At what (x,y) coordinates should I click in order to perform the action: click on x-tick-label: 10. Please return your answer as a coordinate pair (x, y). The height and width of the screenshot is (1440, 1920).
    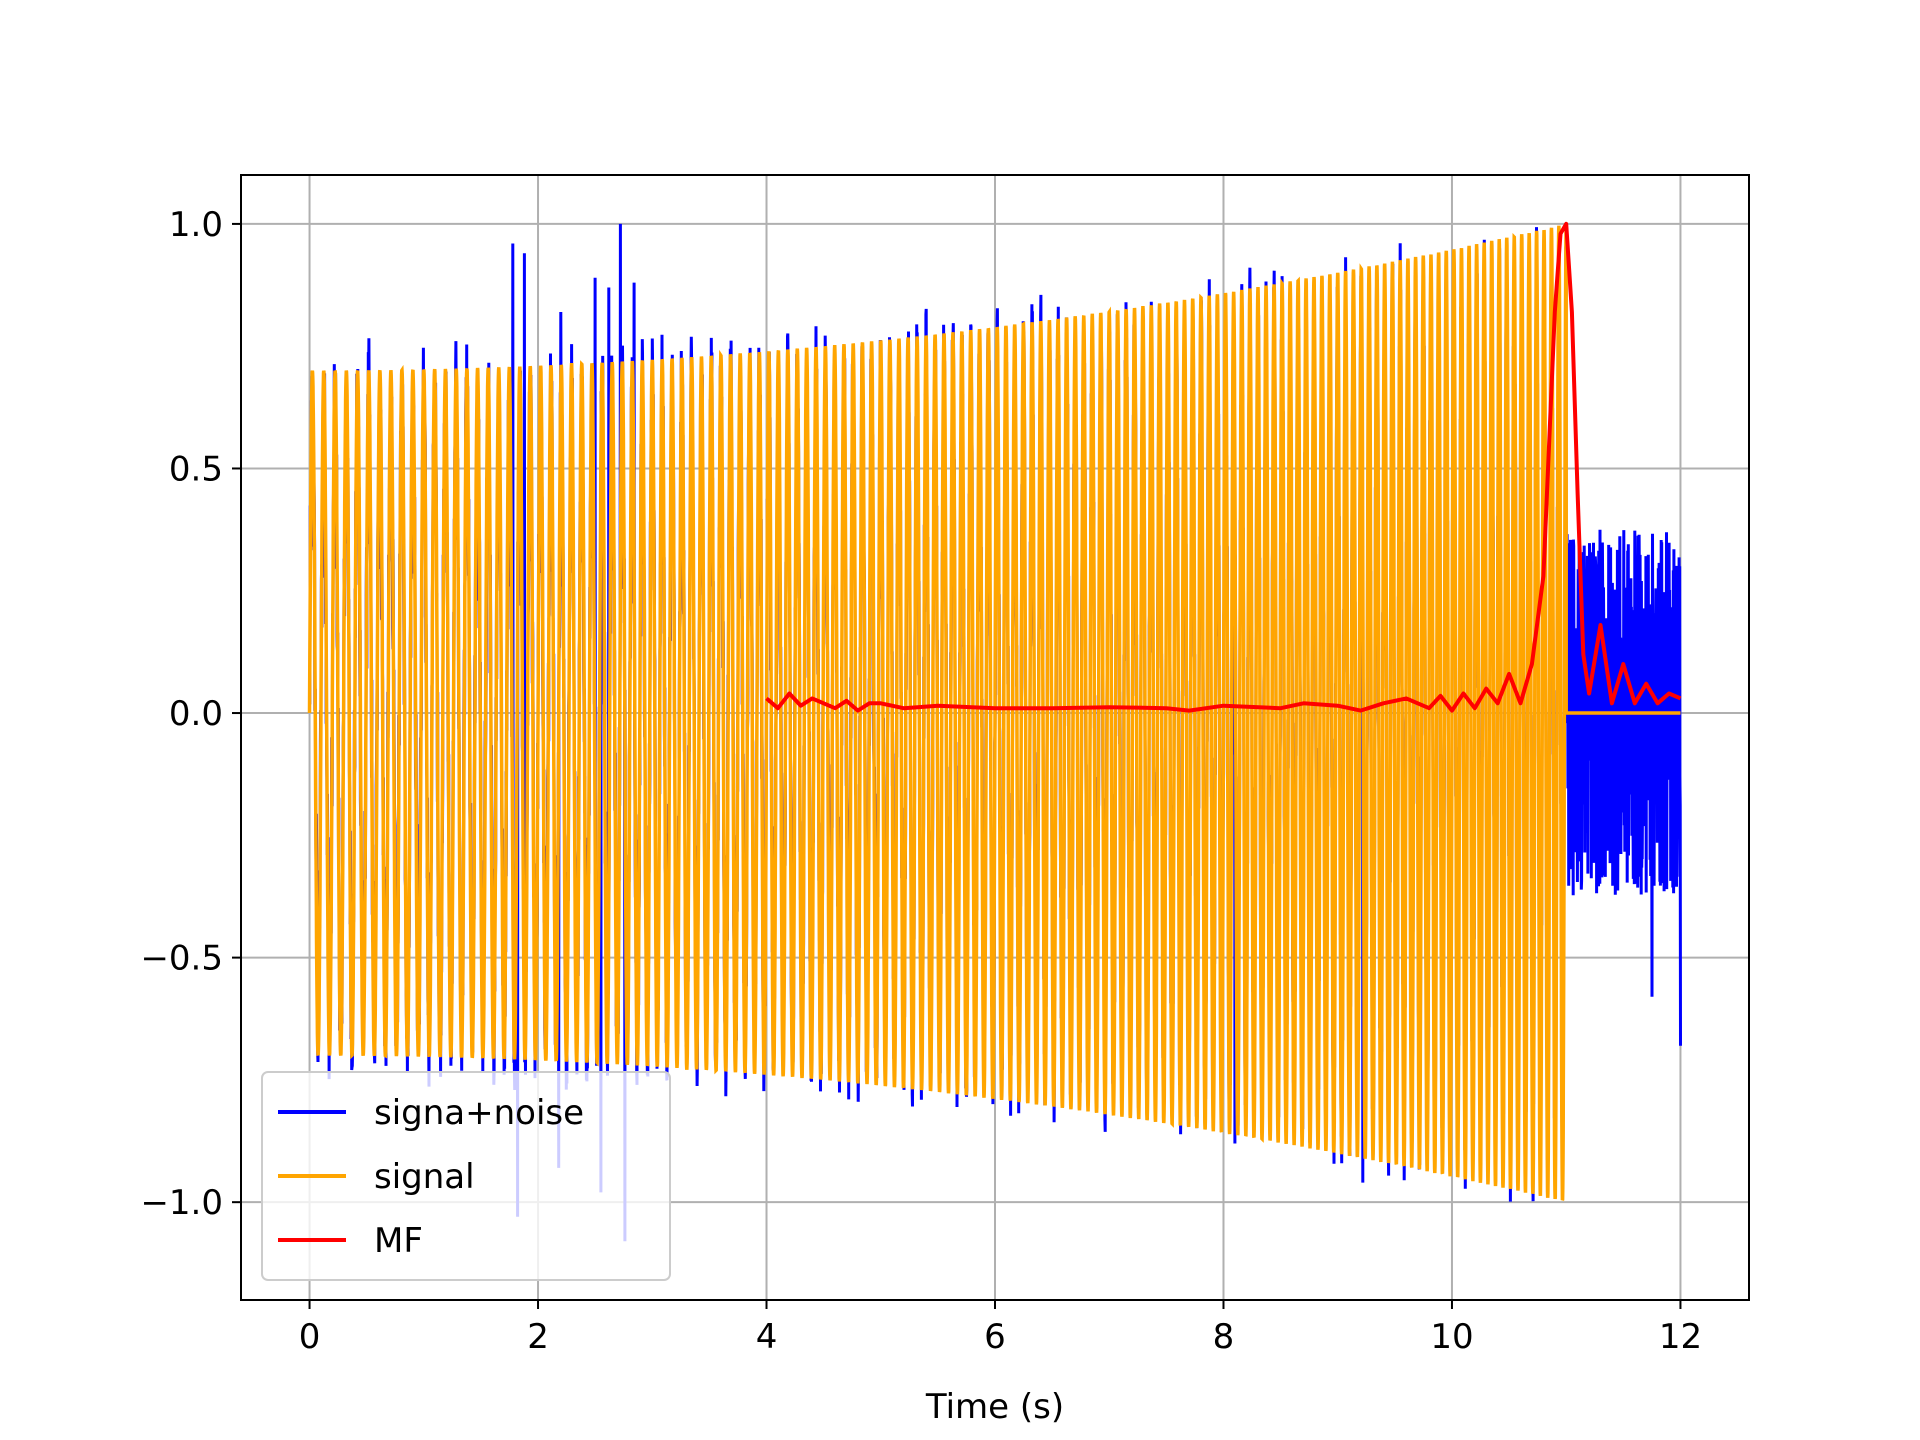
    Looking at the image, I should click on (1451, 1337).